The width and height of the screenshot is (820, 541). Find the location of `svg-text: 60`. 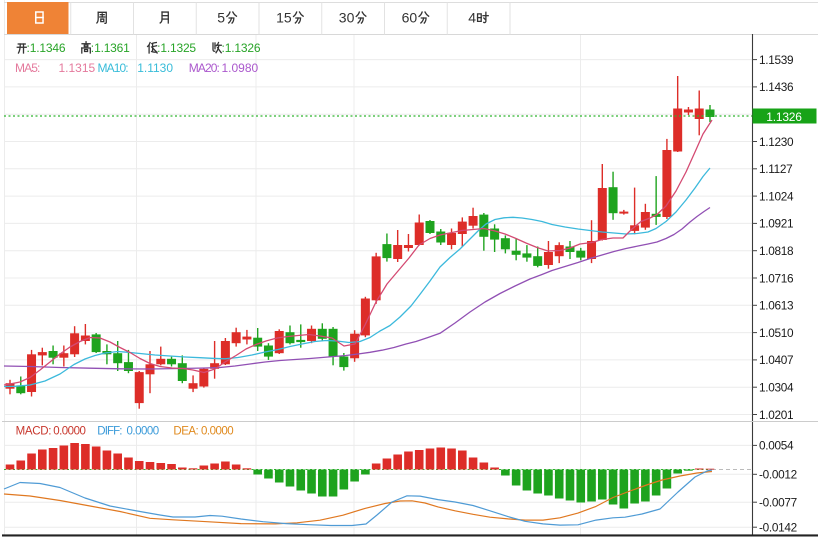

svg-text: 60 is located at coordinates (410, 18).